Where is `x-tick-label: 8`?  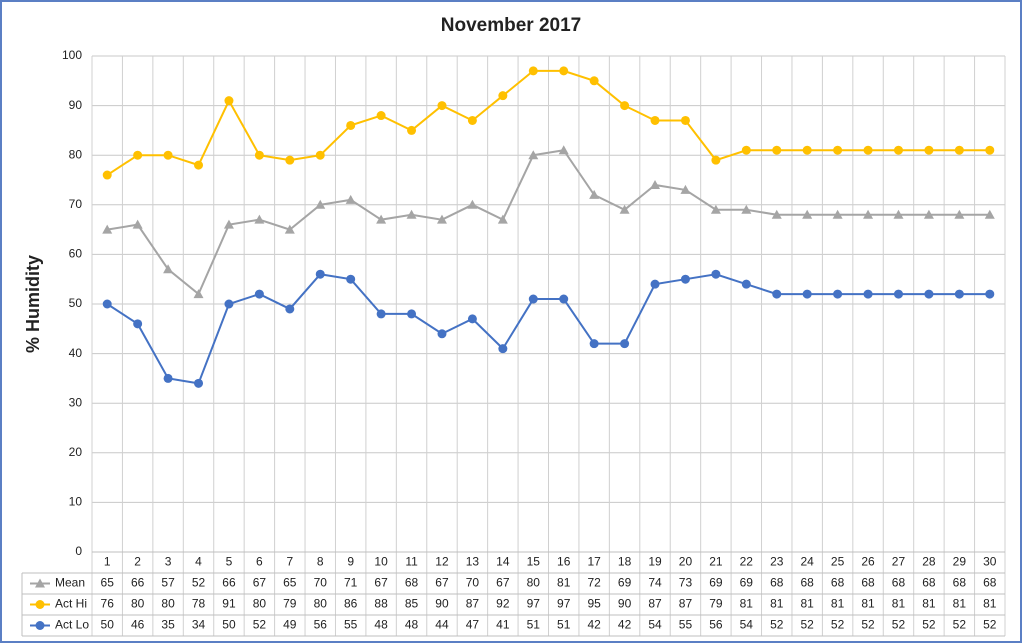 x-tick-label: 8 is located at coordinates (320, 562).